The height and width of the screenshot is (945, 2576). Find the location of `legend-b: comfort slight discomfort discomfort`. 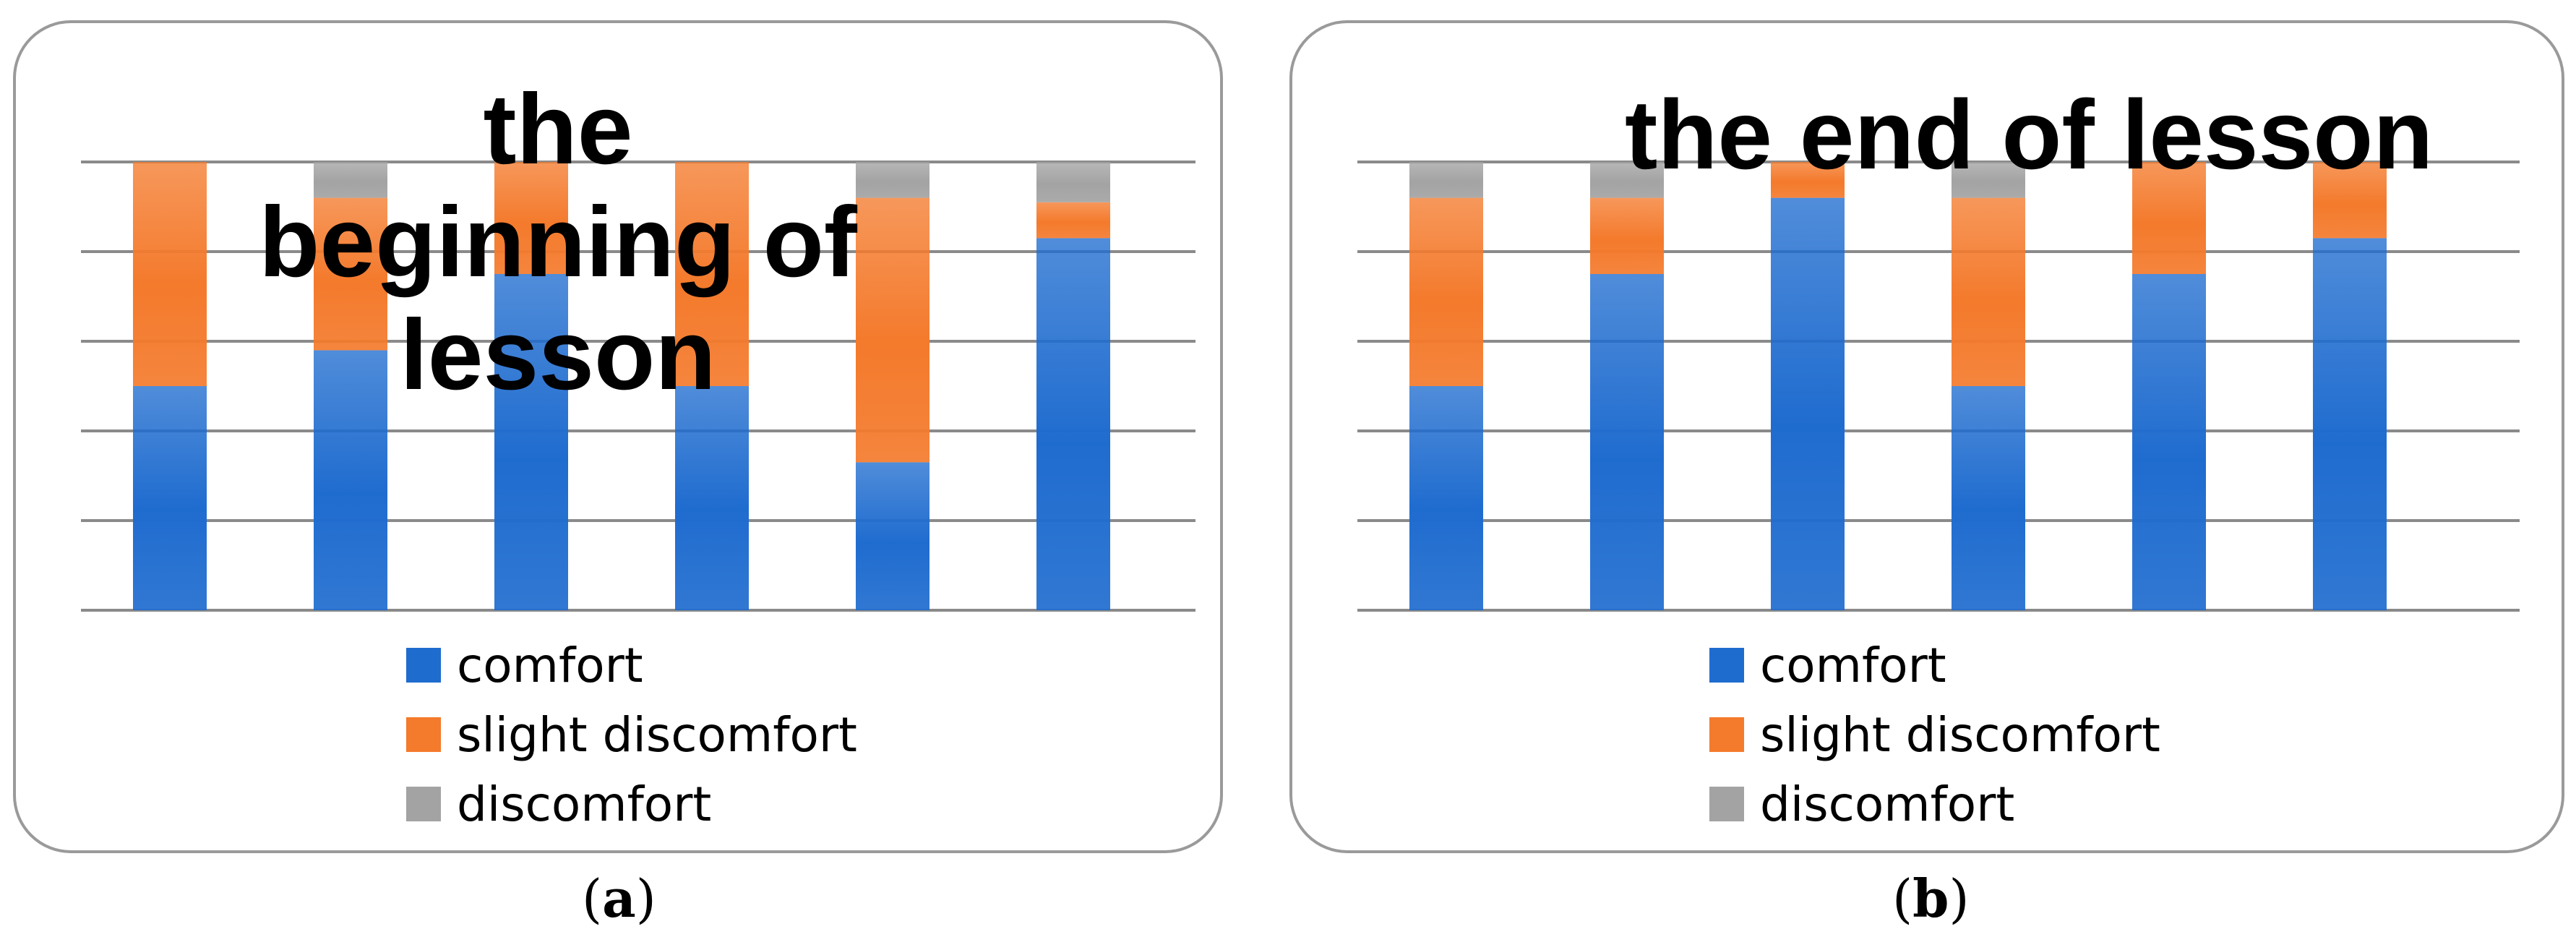

legend-b: comfort slight discomfort discomfort is located at coordinates (1935, 734).